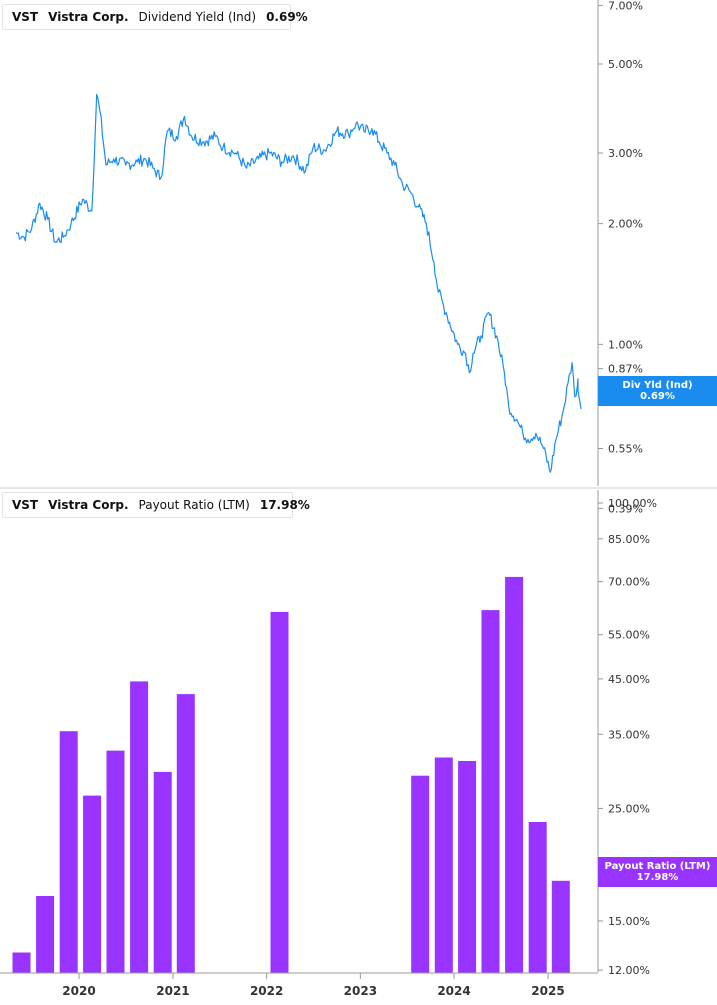 The height and width of the screenshot is (1005, 717). What do you see at coordinates (284, 505) in the screenshot?
I see `payout-legend-value: 17.98%` at bounding box center [284, 505].